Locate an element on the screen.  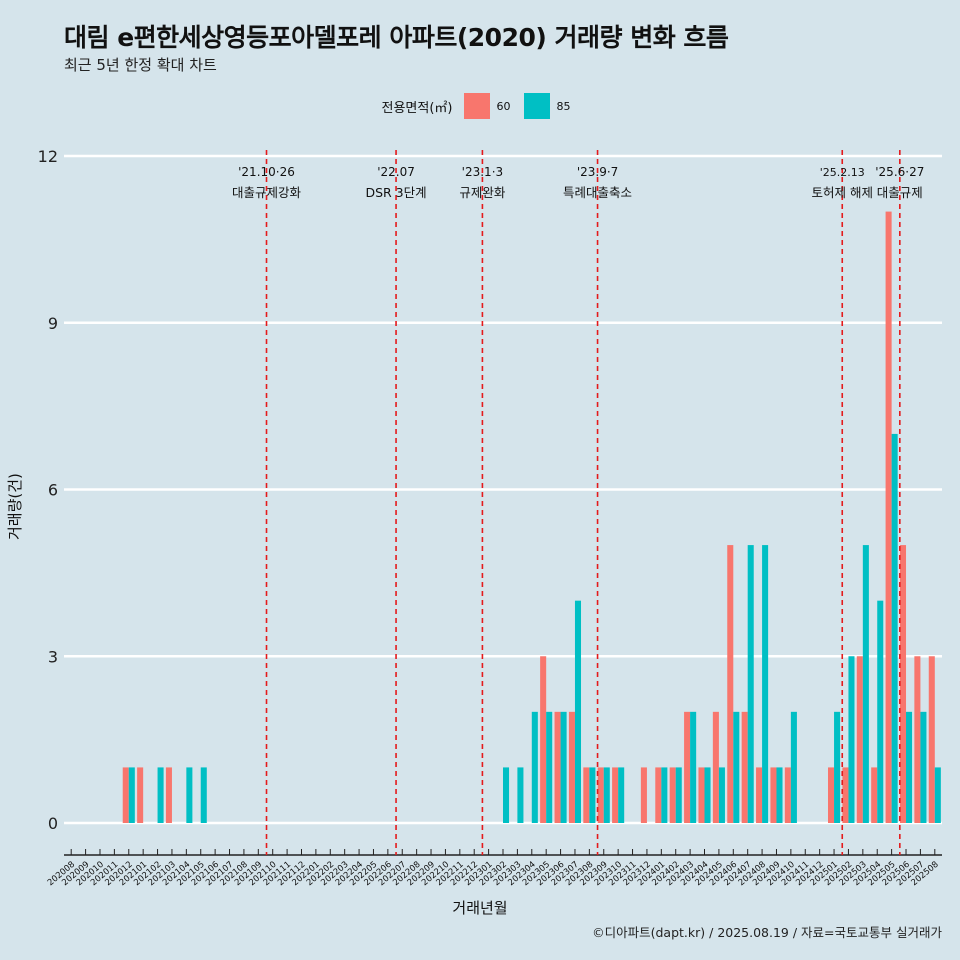
event-date-202301: '23.1·3 is located at coordinates (482, 172).